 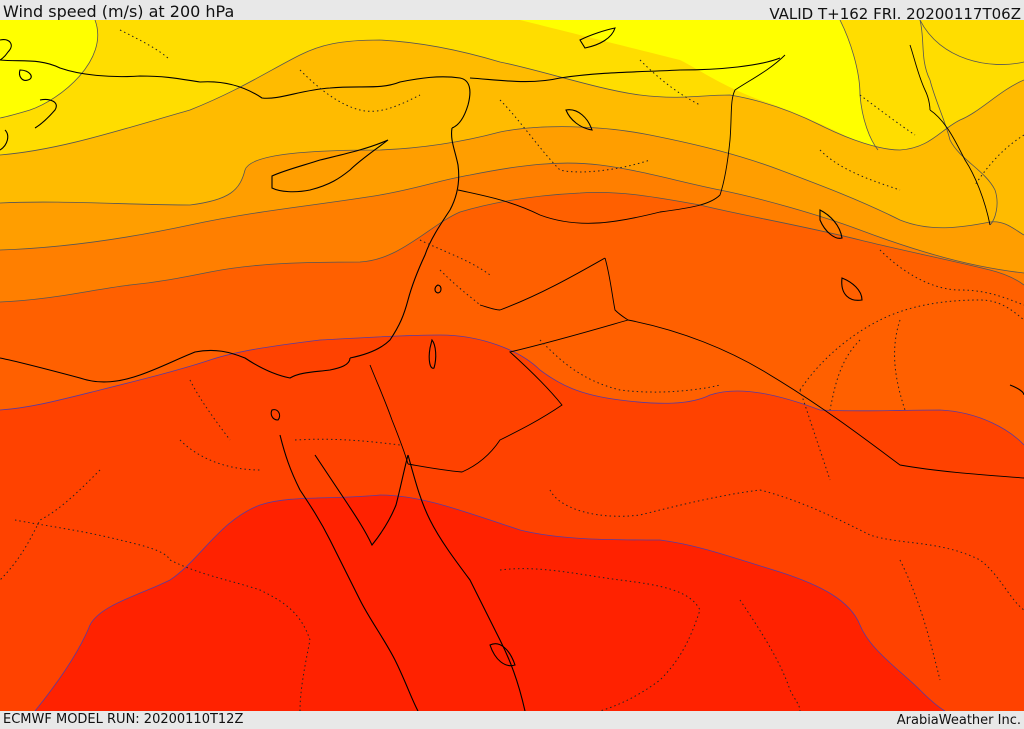 I want to click on valid-time: VALID T+162 FRI. 20200117T06Z, so click(x=895, y=14).